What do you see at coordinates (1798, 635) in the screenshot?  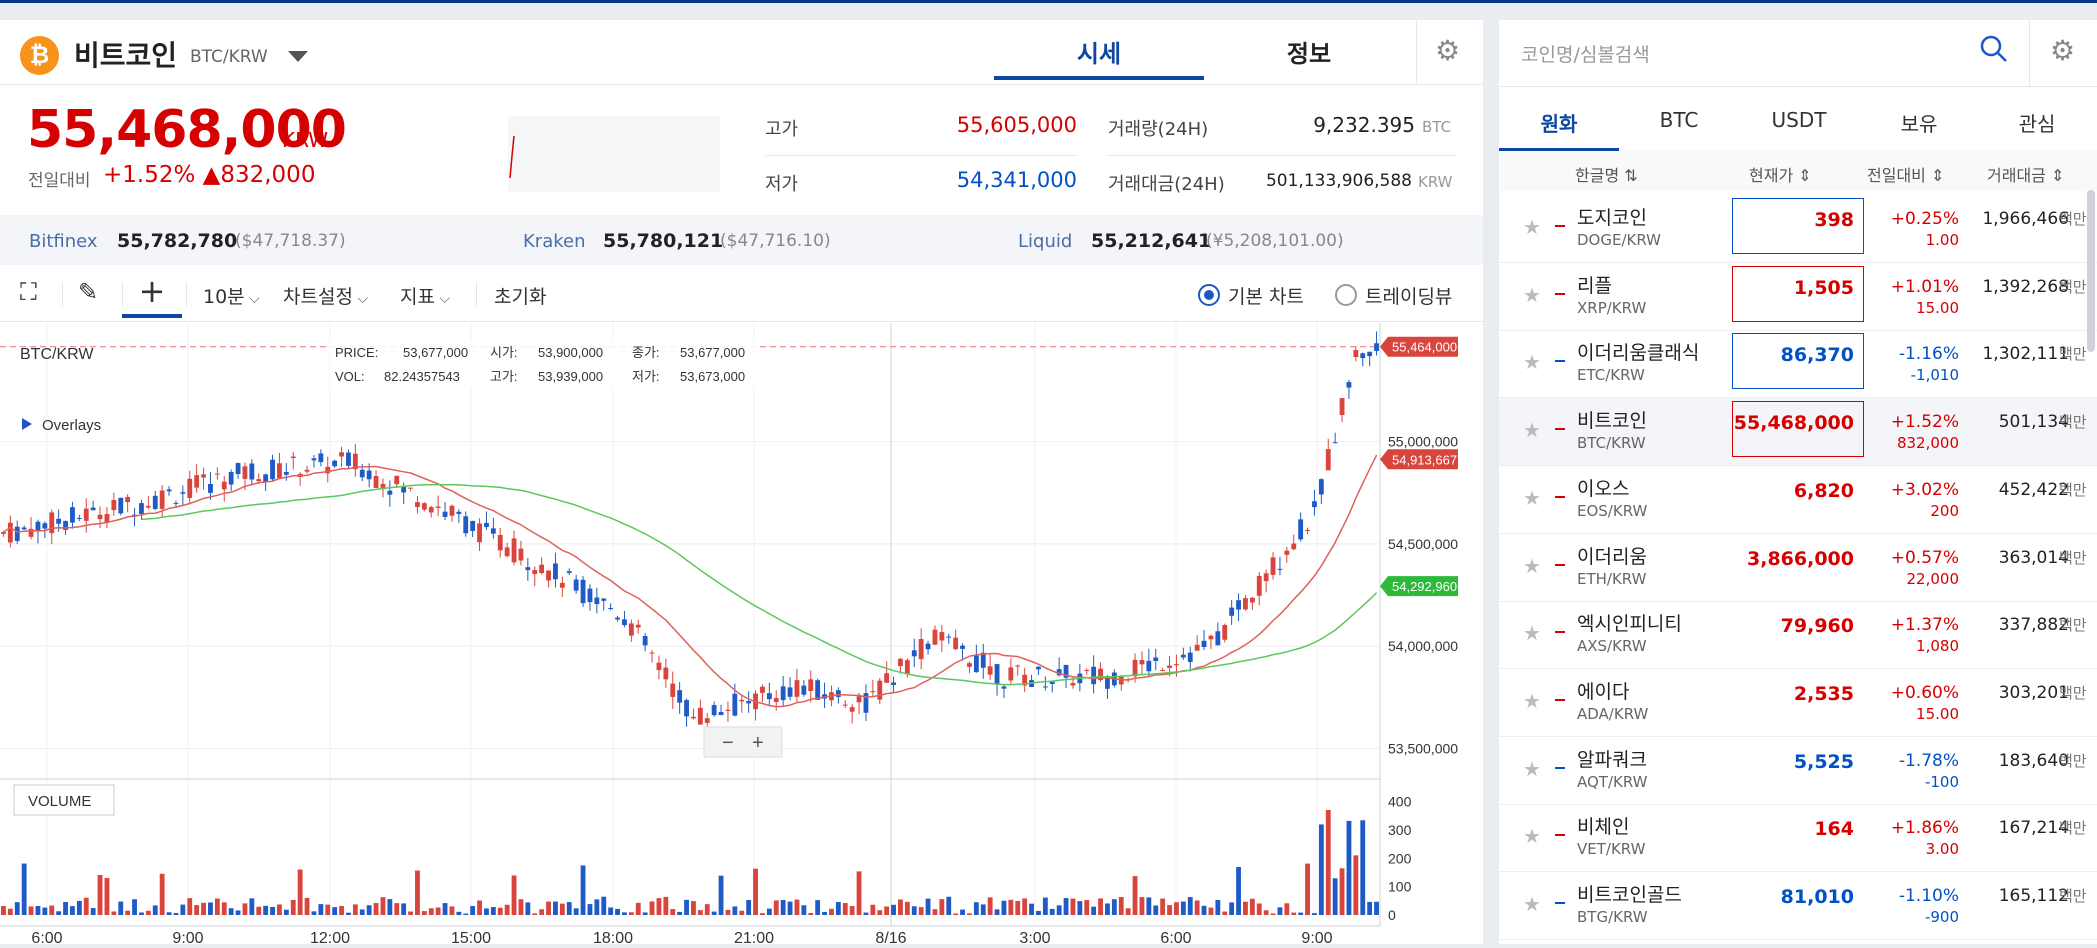 I see `coin-row: ★ 엑시인피니티 AXS/KRW 79,960 +1.37% 1,080 337,882 백만` at bounding box center [1798, 635].